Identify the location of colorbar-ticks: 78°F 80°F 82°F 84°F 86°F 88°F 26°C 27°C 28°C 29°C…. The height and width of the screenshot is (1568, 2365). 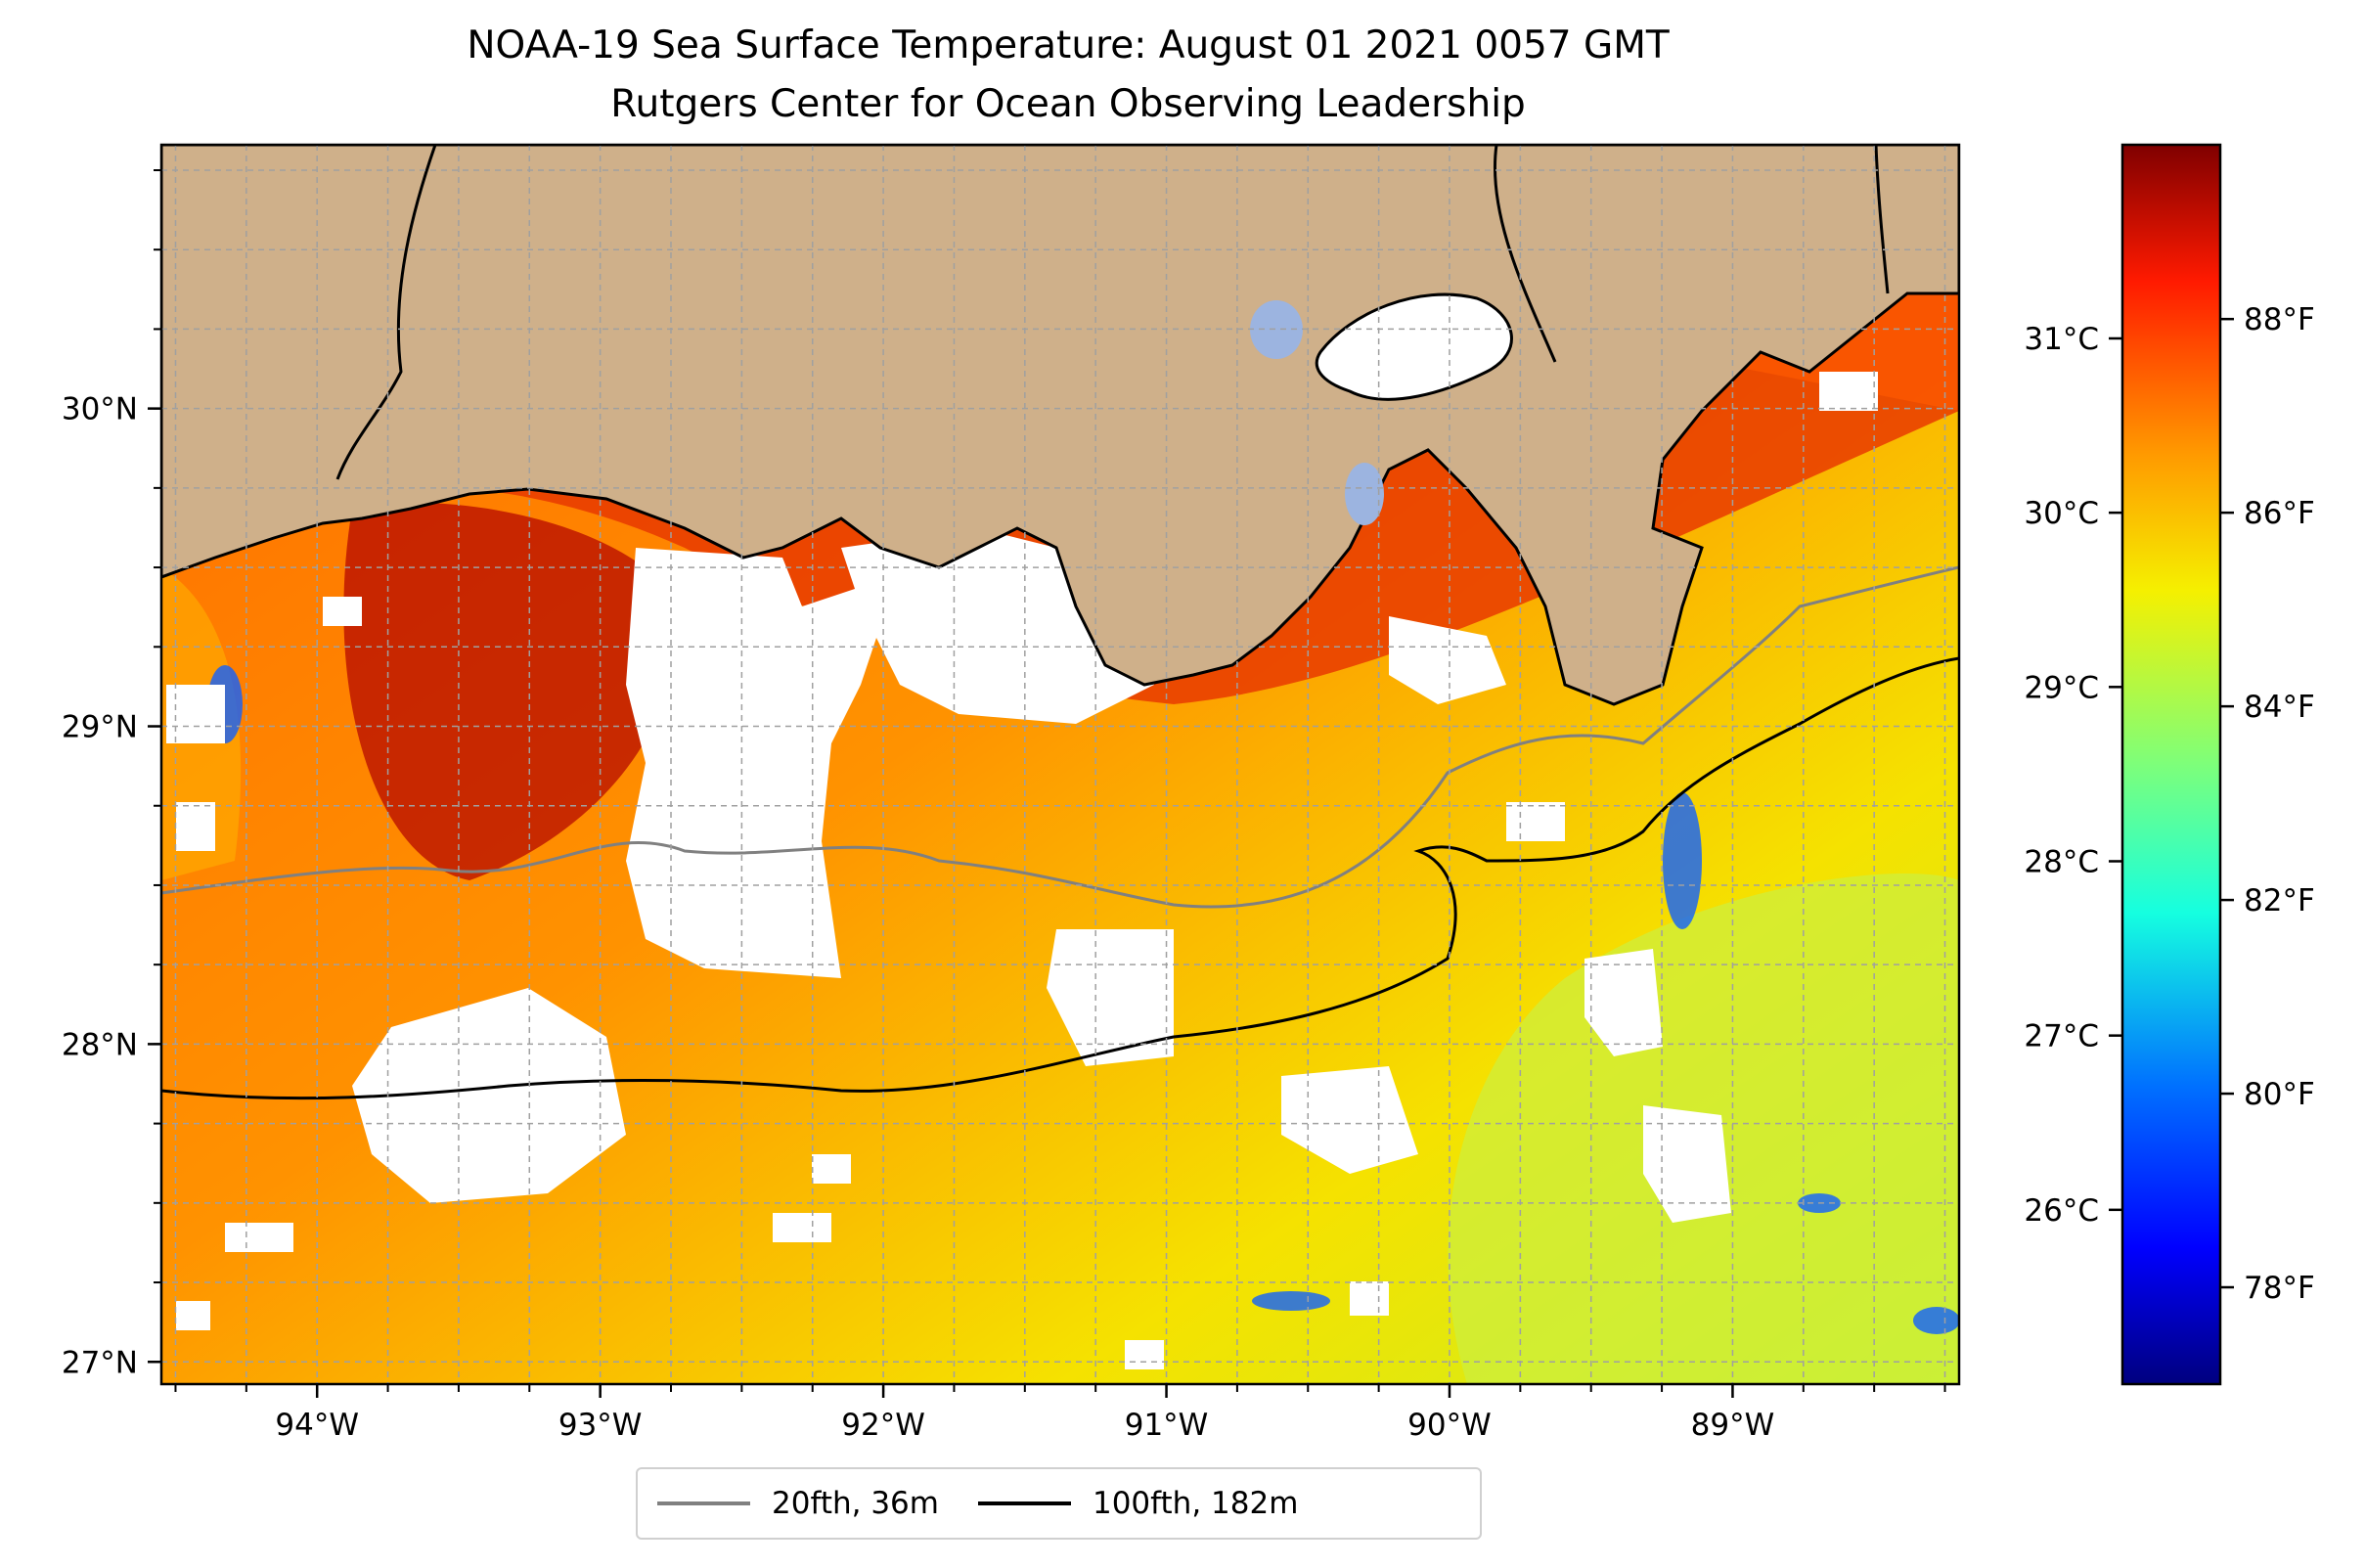
(2169, 804).